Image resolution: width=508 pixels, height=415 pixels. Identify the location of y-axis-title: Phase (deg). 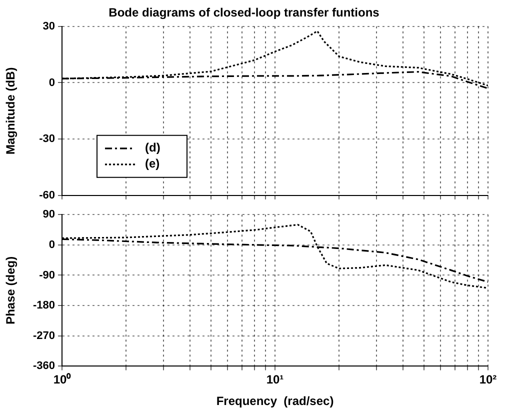
(11, 290).